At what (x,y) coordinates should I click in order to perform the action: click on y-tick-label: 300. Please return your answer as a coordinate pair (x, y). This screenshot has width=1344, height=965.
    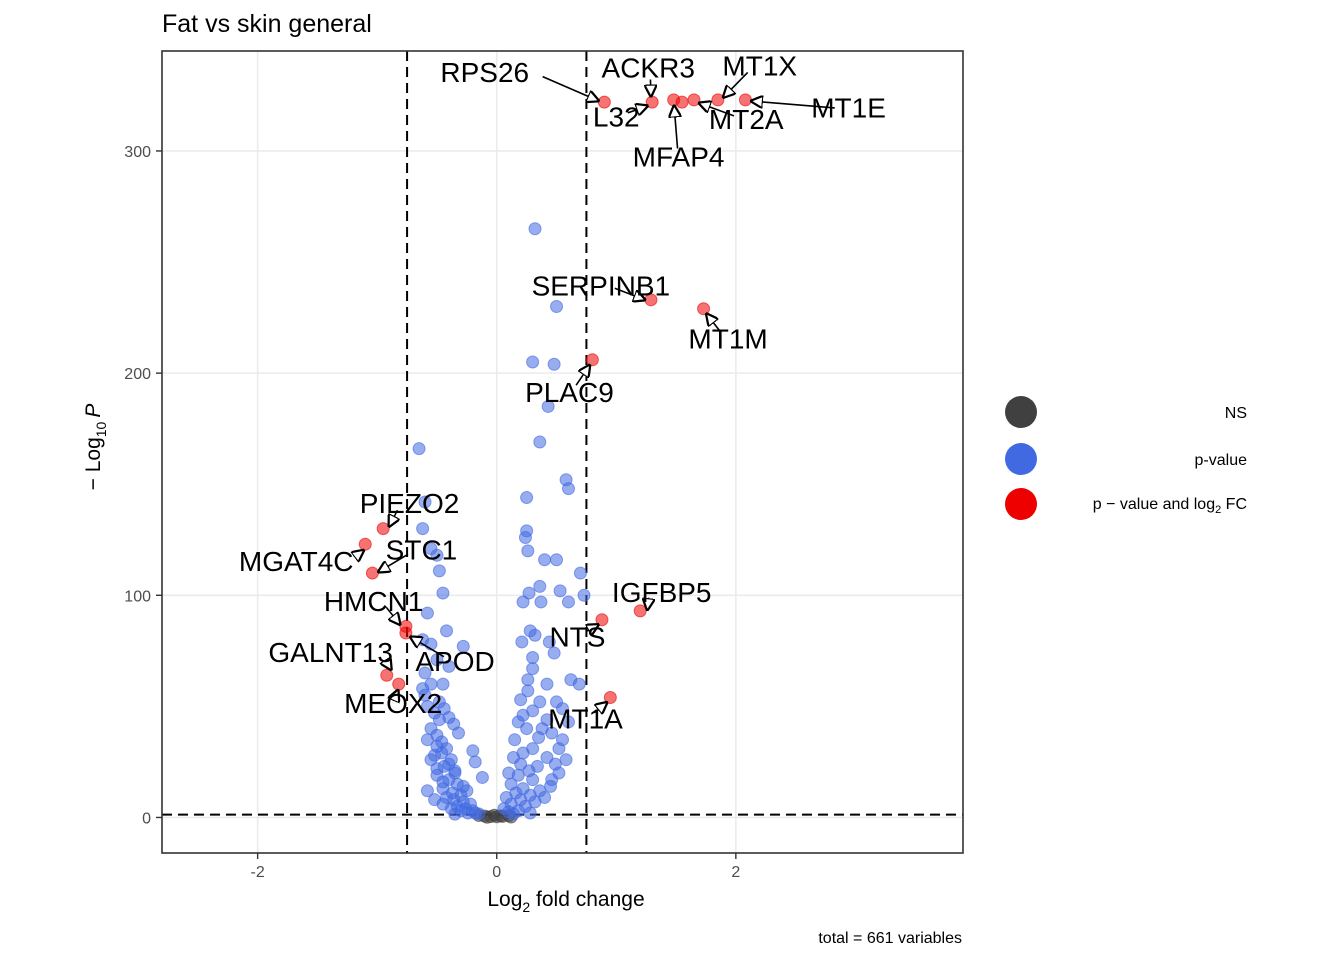
    Looking at the image, I should click on (137, 152).